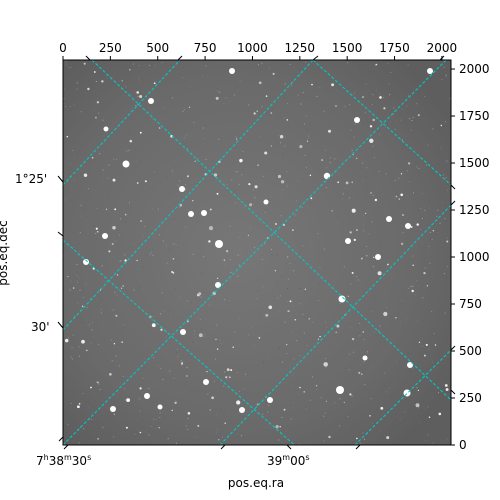 The width and height of the screenshot is (500, 500). What do you see at coordinates (474, 116) in the screenshot?
I see `y-tick-label: 1750` at bounding box center [474, 116].